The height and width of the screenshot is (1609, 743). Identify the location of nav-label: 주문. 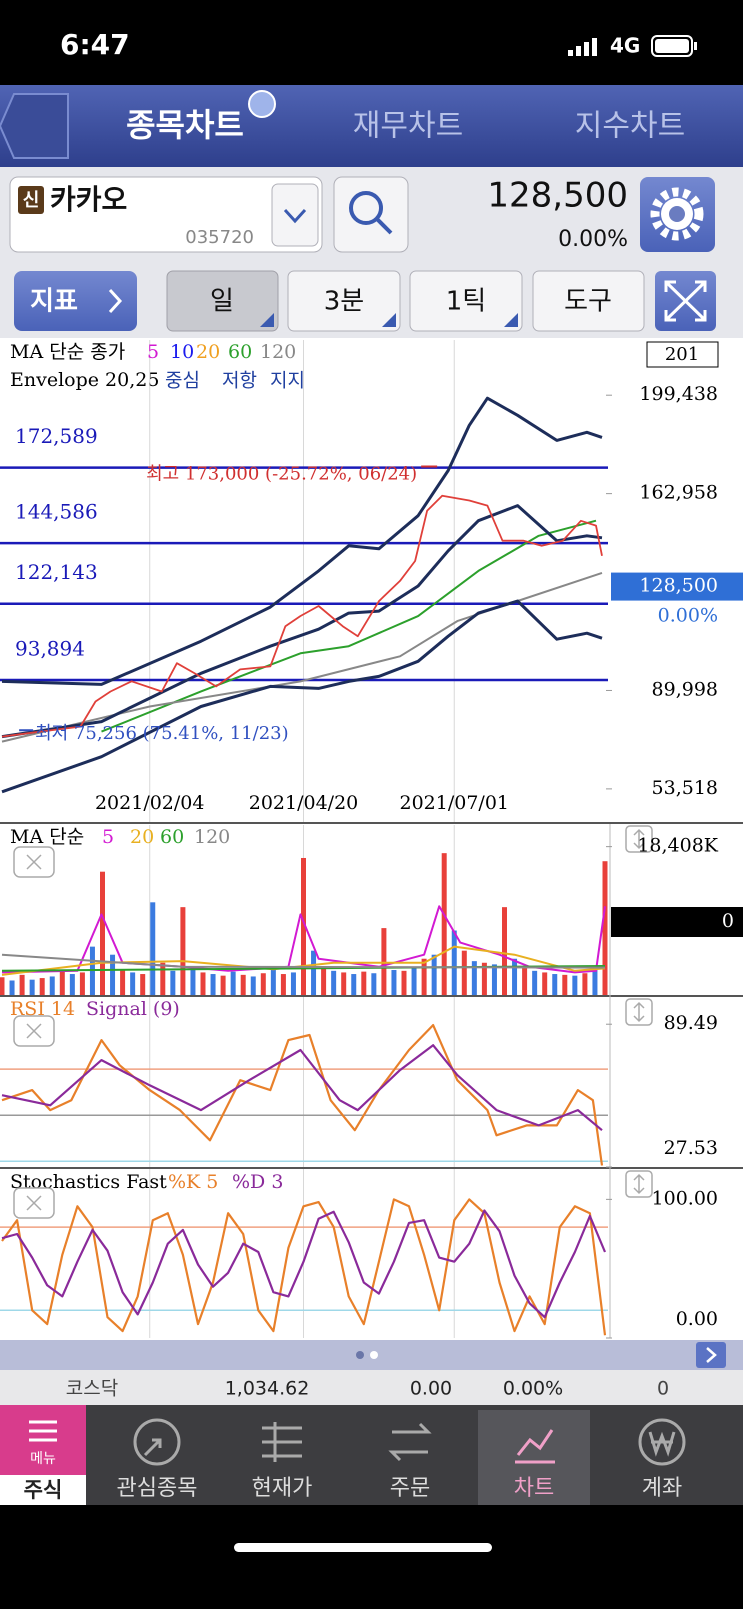
(410, 1488).